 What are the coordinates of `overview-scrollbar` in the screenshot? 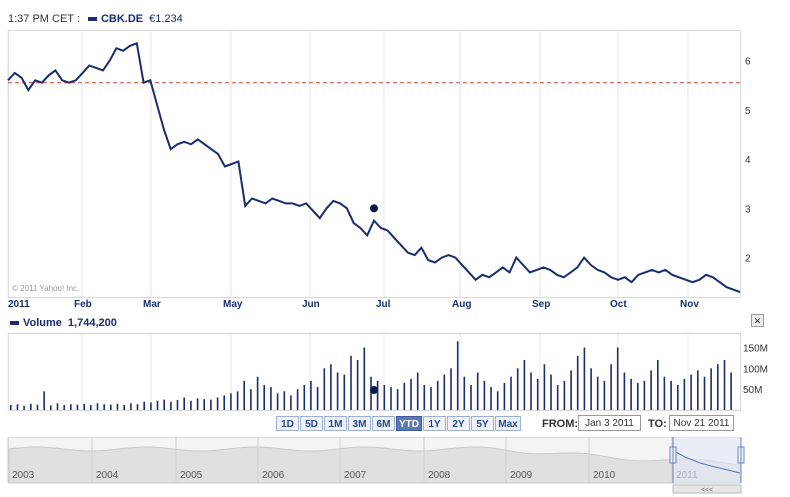 It's located at (707, 489).